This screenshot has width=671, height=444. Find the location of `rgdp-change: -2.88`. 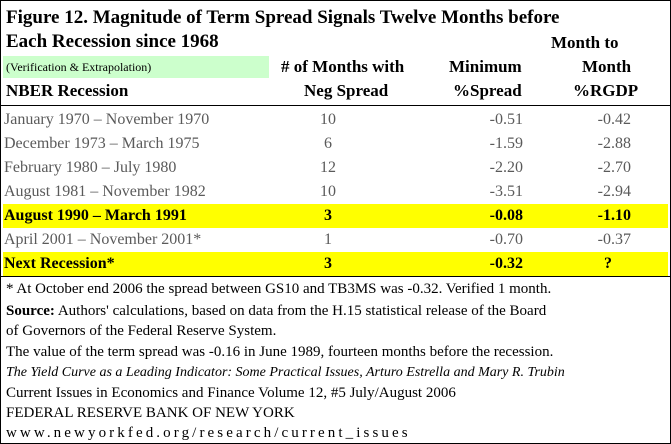

rgdp-change: -2.88 is located at coordinates (614, 143).